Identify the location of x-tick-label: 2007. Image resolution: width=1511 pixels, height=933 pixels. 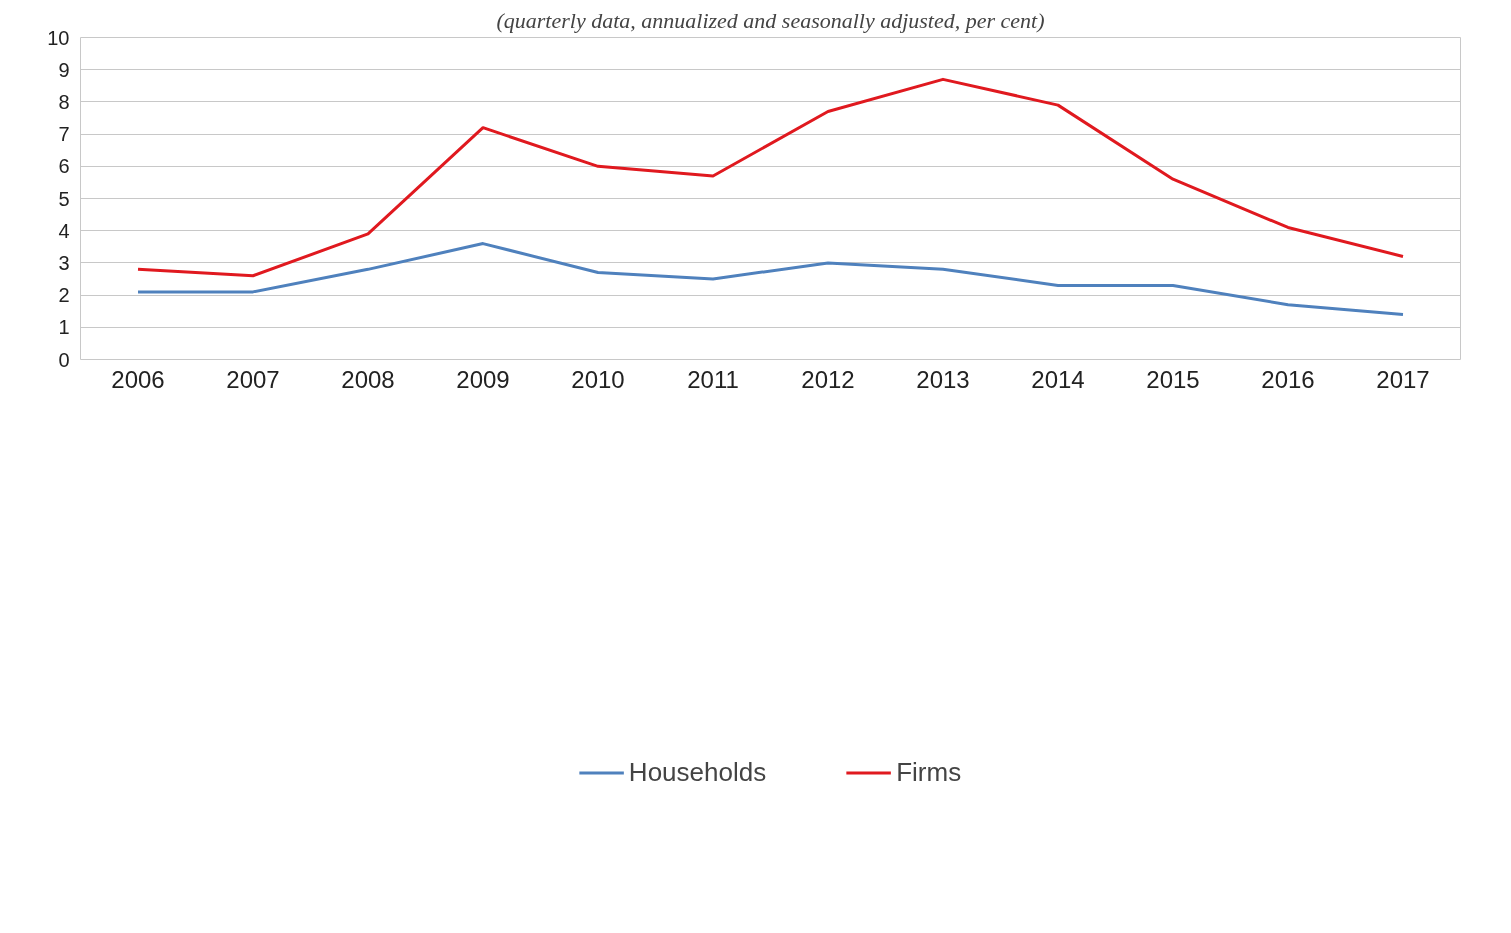
(253, 379).